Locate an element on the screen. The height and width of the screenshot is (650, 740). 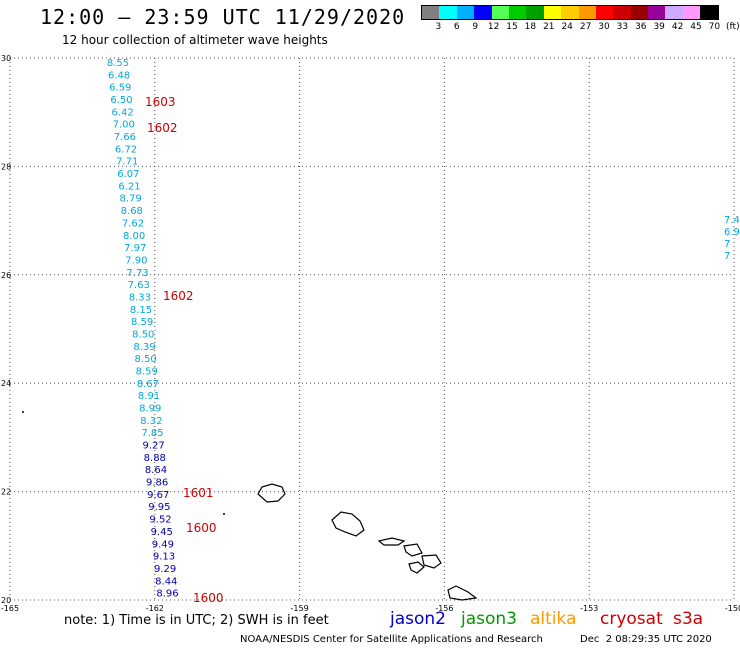
color-legend-swatches is located at coordinates (570, 12).